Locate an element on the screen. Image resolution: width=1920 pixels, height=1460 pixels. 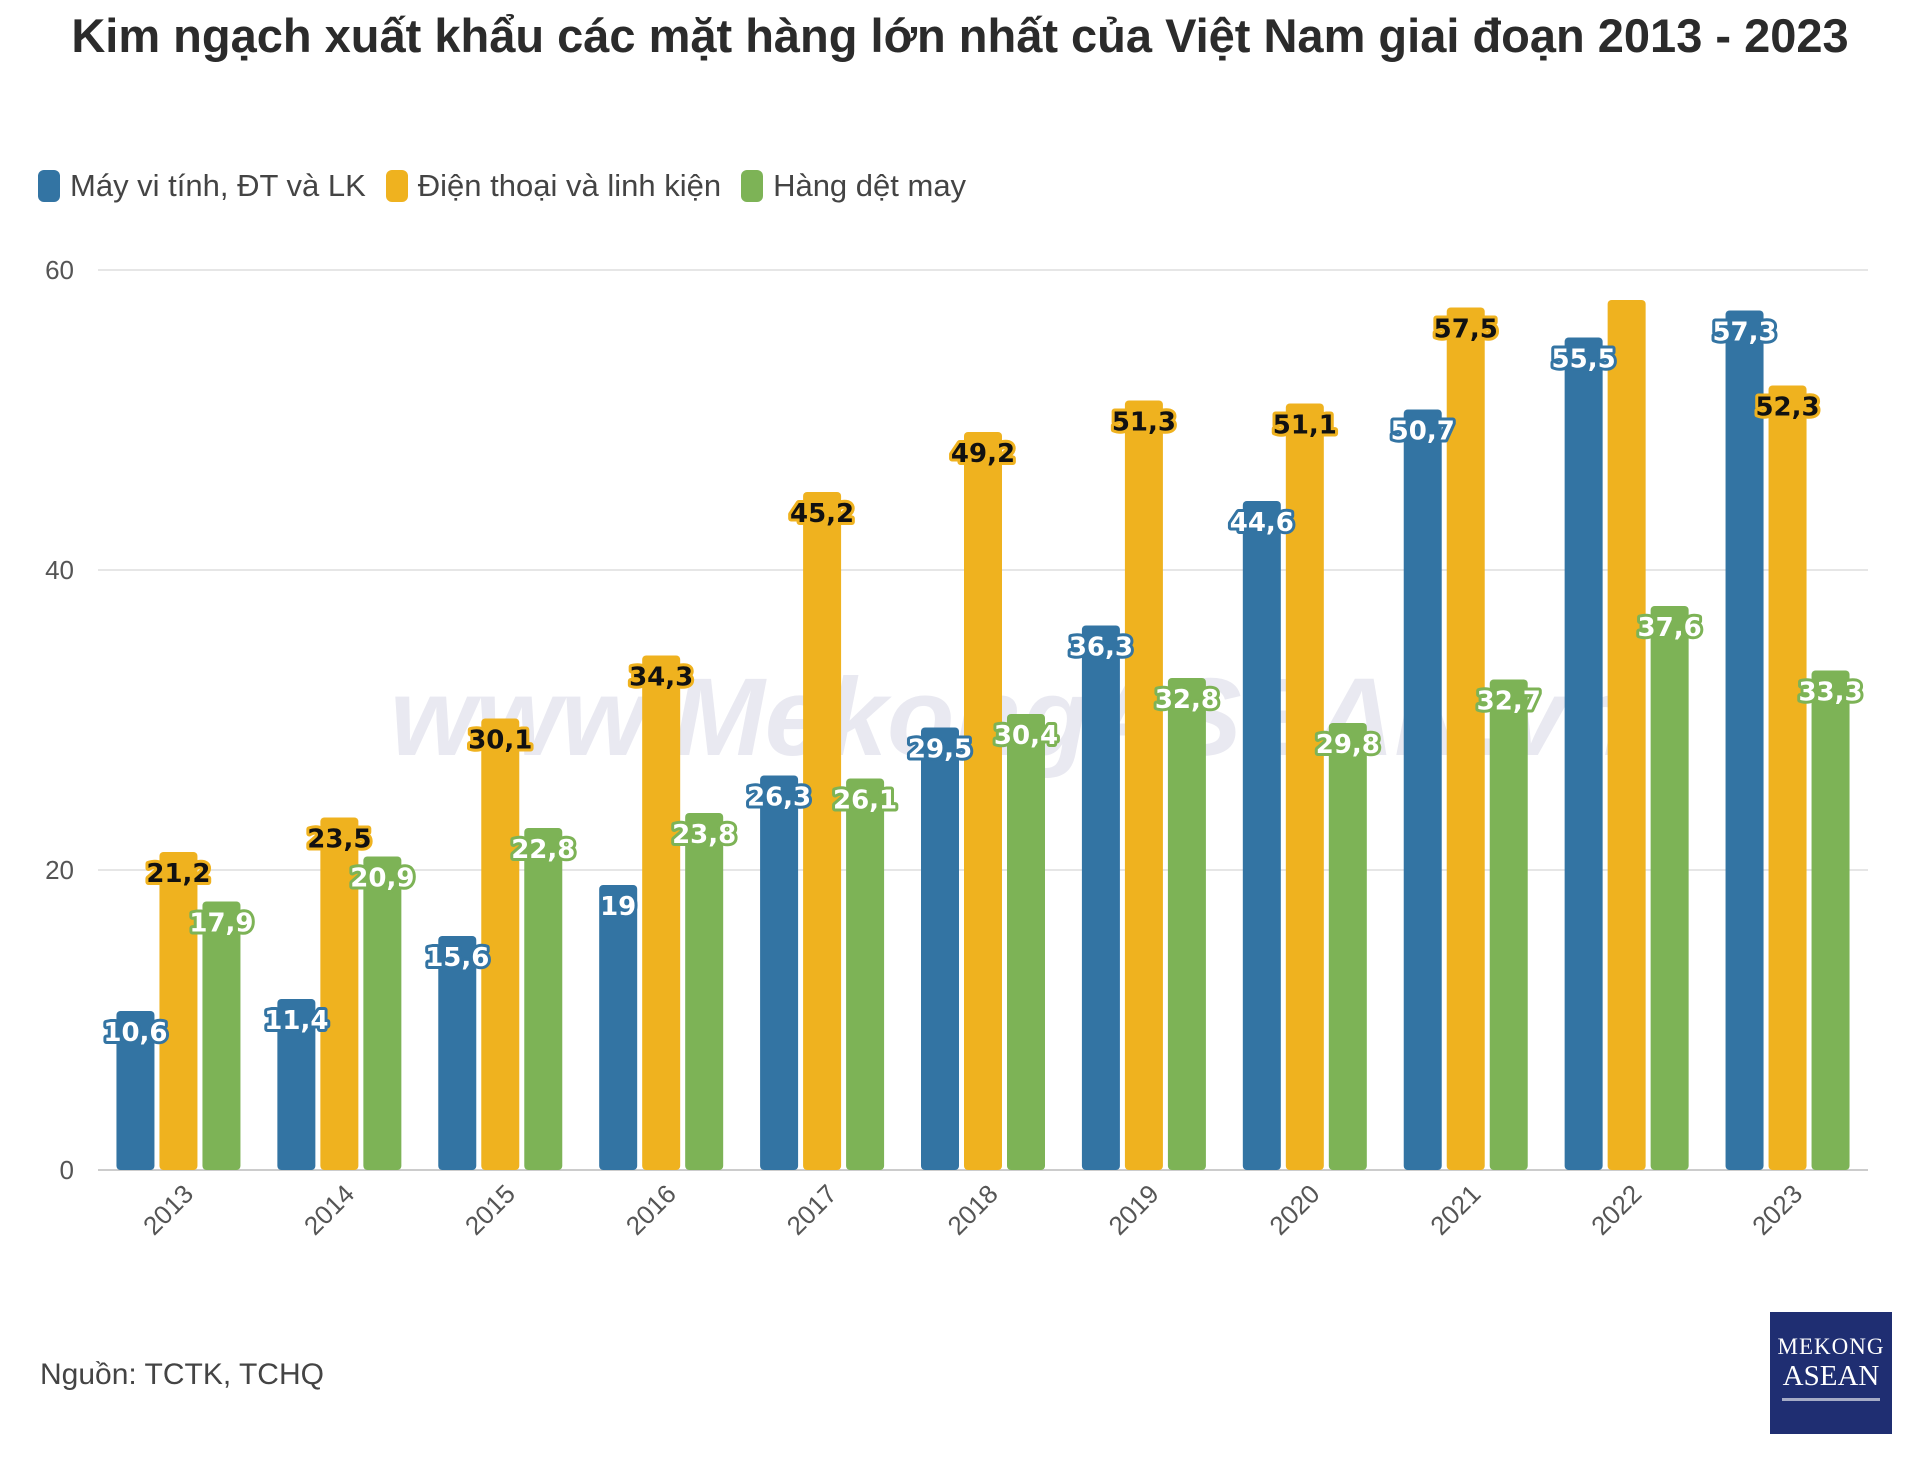
bar-phones-2021 is located at coordinates (1465, 739).